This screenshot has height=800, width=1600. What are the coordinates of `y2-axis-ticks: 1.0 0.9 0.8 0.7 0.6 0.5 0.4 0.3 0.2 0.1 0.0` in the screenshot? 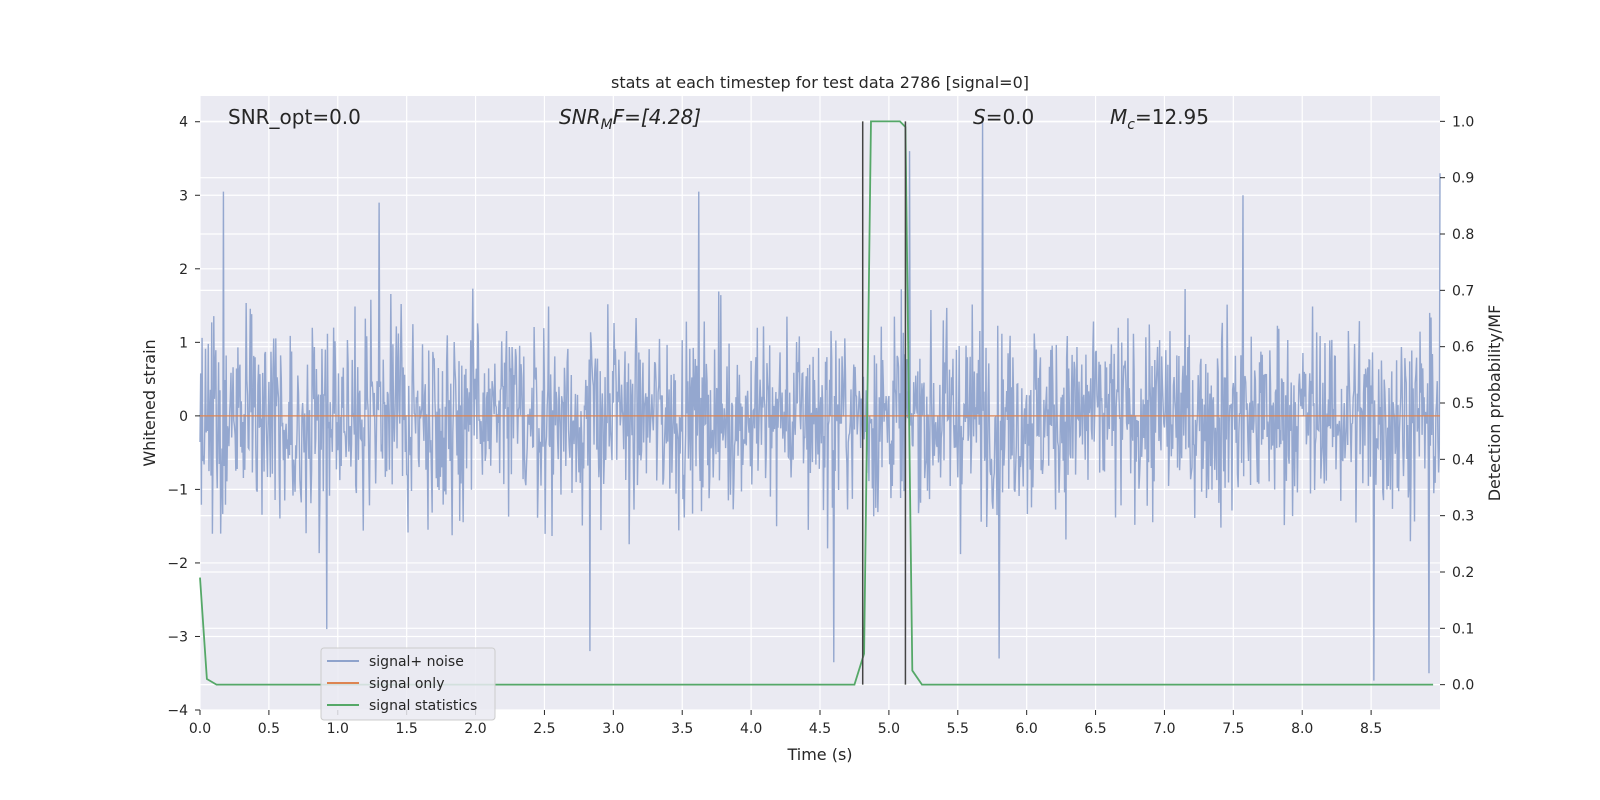 It's located at (1457, 404).